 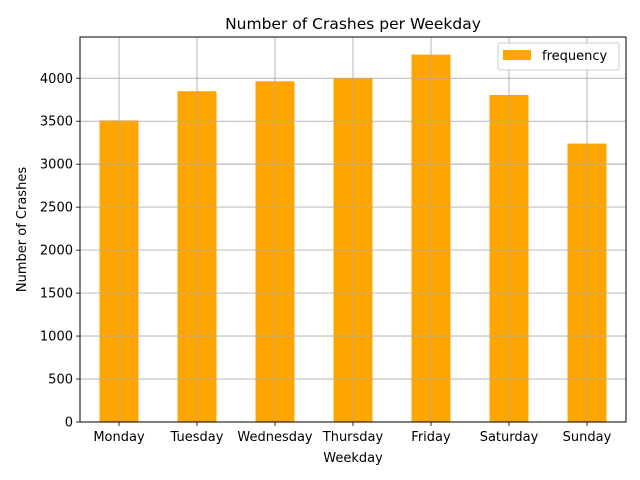 I want to click on y-tick-label: 2000, so click(x=56, y=251).